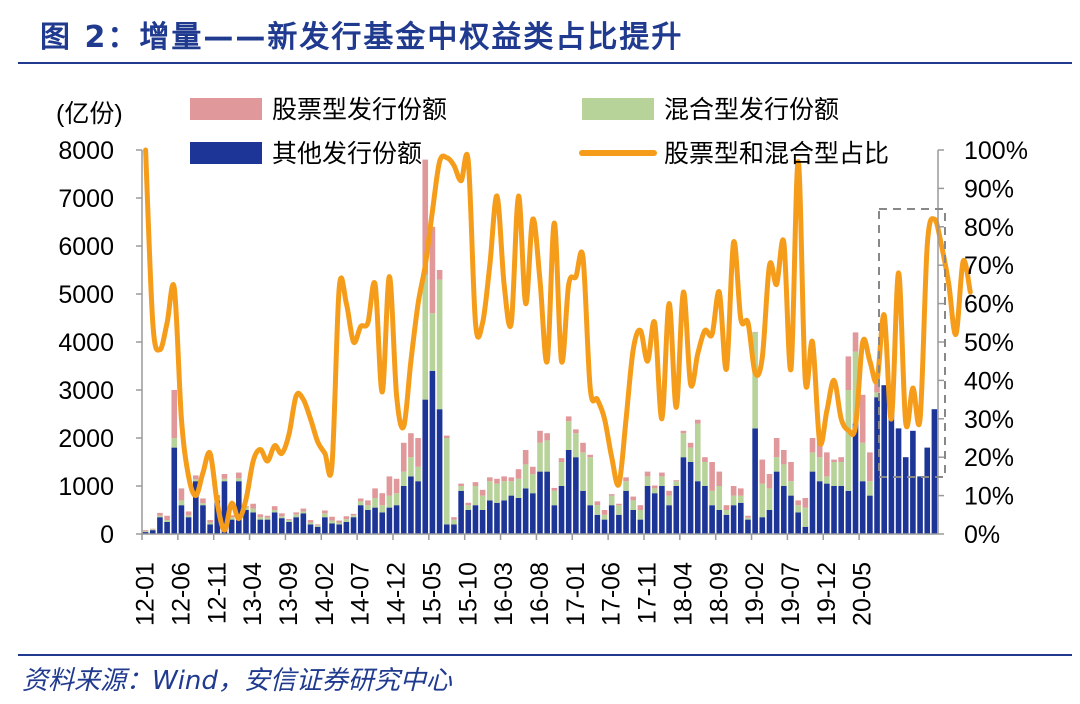 This screenshot has height=704, width=1080. Describe the element at coordinates (791, 594) in the screenshot. I see `x-tick-label: 19-07` at that location.